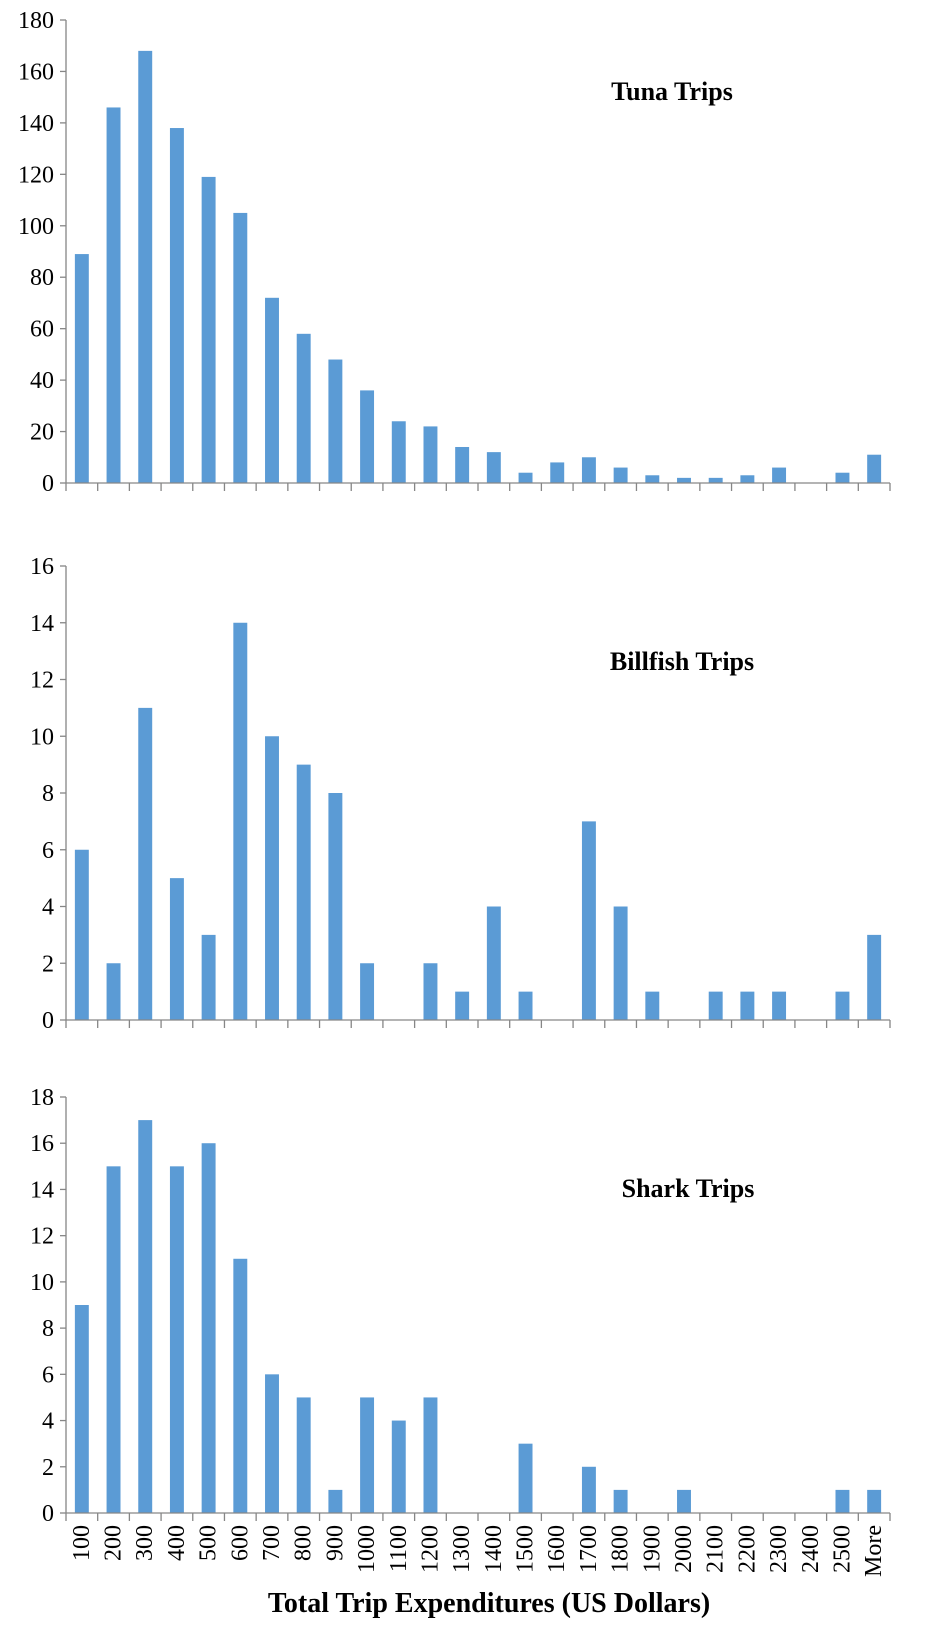 The height and width of the screenshot is (1634, 932). I want to click on x-tick-label: 200, so click(114, 1543).